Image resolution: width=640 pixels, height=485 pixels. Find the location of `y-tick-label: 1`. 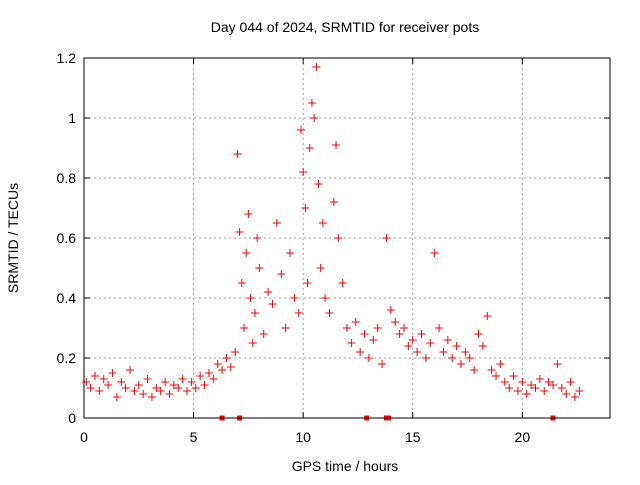

y-tick-label: 1 is located at coordinates (72, 118).